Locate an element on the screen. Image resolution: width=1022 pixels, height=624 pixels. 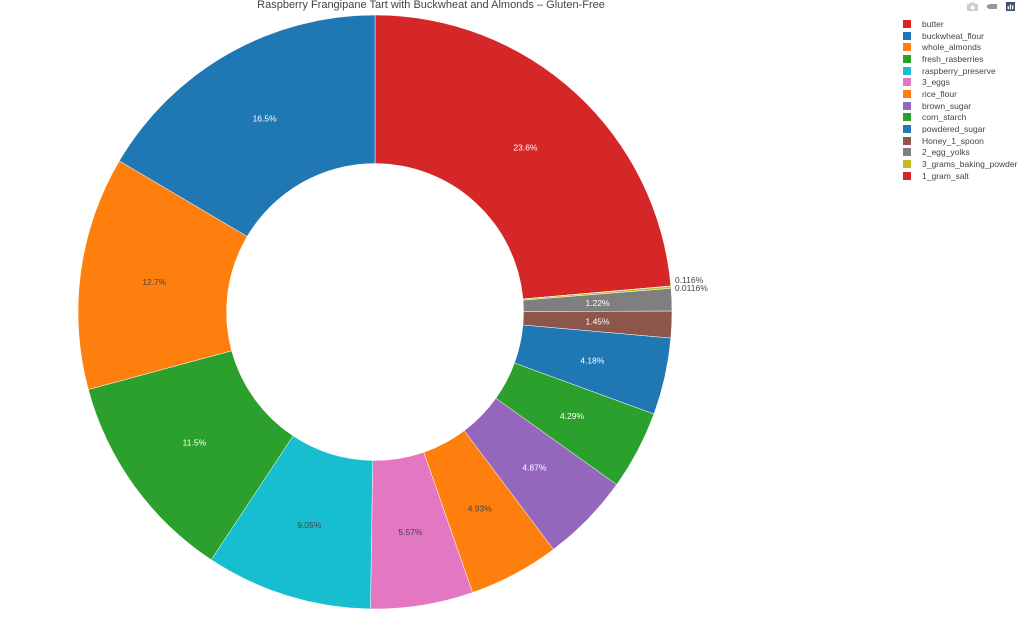
legend-label: fresh_rasberries is located at coordinates (953, 58).